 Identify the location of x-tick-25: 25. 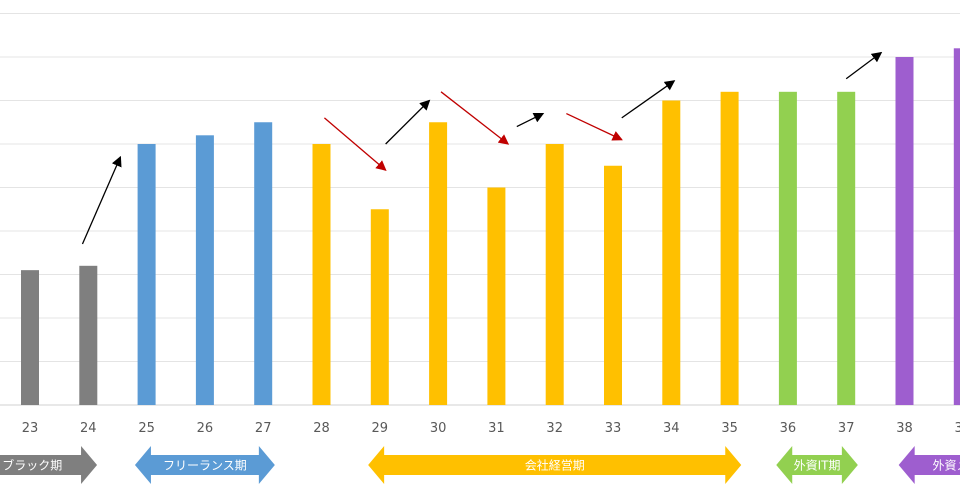
(146, 428).